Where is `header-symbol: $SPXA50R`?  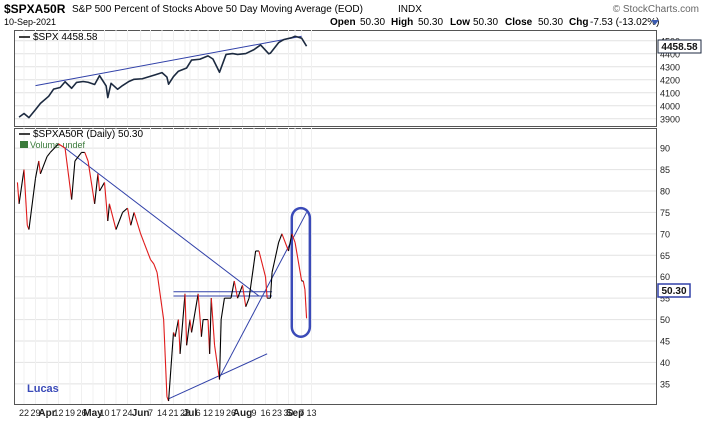 header-symbol: $SPXA50R is located at coordinates (35, 9).